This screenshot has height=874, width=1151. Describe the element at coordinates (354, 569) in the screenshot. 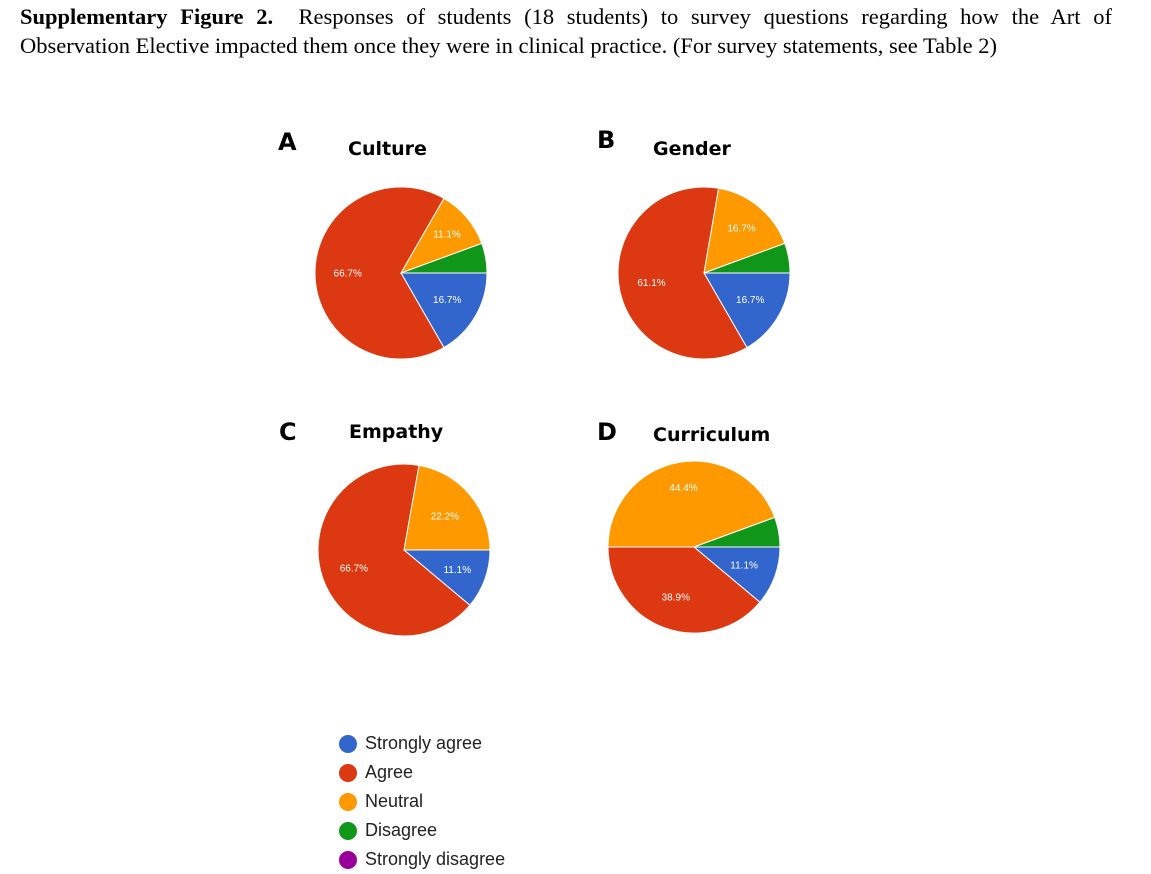

I see `slice-label-empathy-agree: 66.7%` at that location.